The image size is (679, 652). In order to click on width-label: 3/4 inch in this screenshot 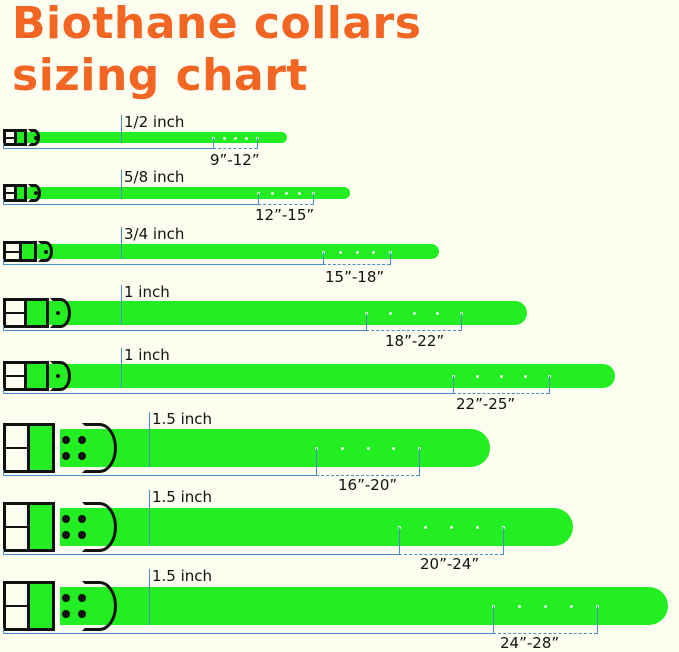, I will do `click(154, 234)`.